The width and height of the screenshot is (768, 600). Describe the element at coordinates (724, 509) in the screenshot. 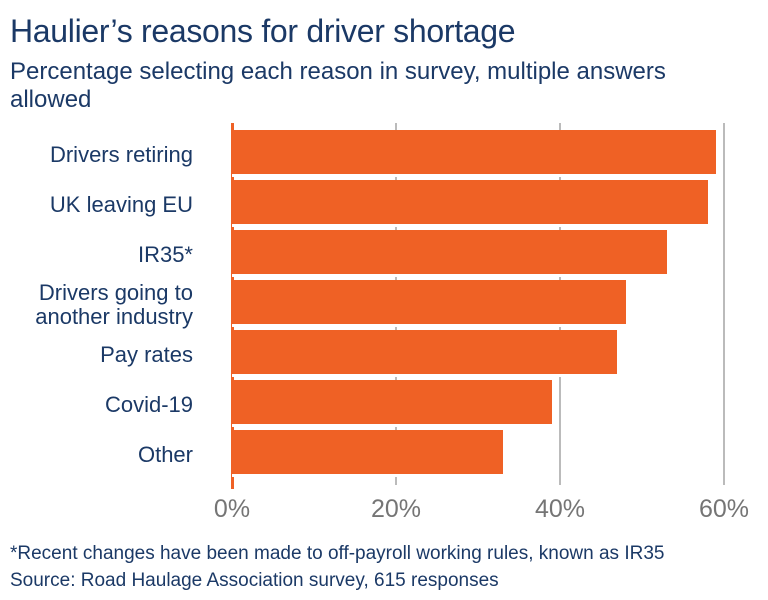

I see `x-tick-label: 60%` at that location.